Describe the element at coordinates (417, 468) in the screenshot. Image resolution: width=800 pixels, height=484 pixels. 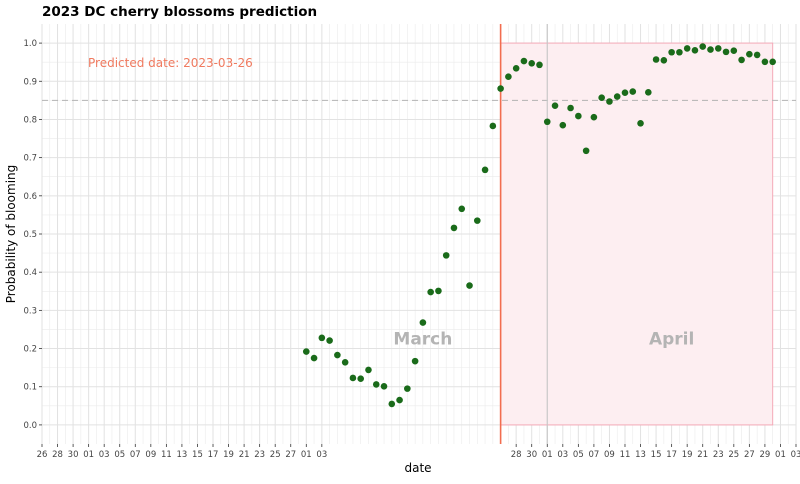
I see `x-axis-label: date` at that location.